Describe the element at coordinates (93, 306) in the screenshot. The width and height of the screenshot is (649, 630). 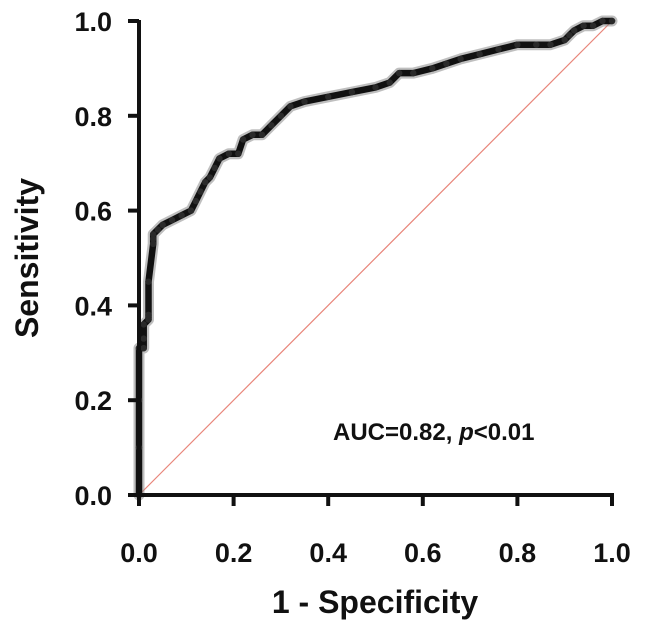
I see `y-tick-label: 0.4` at that location.